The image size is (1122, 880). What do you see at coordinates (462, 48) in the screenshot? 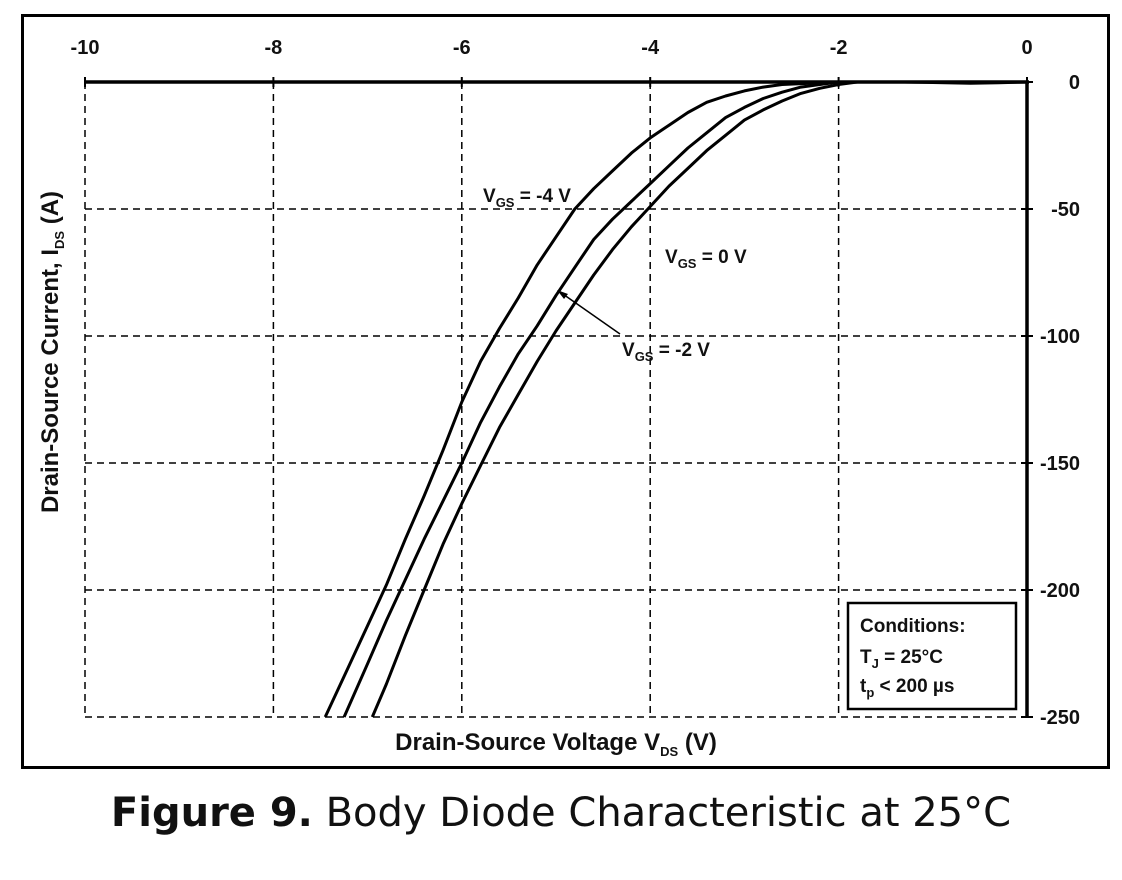
I see `x-tick-label: -6` at bounding box center [462, 48].